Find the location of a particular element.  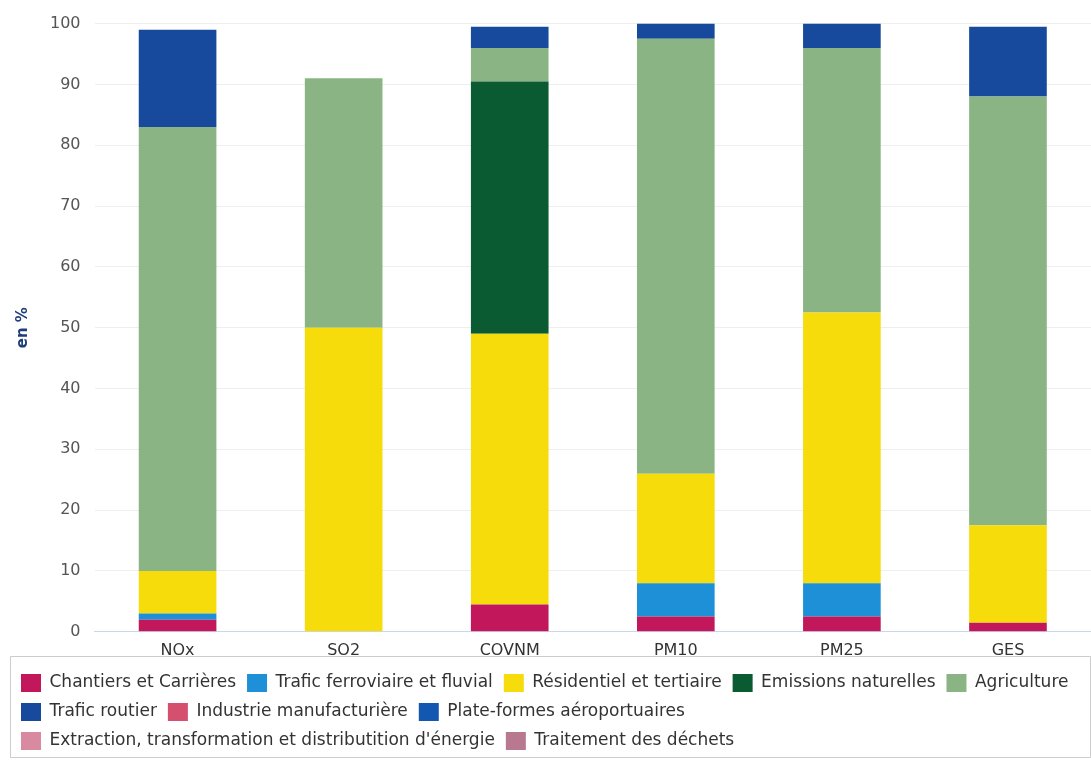

legend-label: Trafic routier is located at coordinates (102, 710).